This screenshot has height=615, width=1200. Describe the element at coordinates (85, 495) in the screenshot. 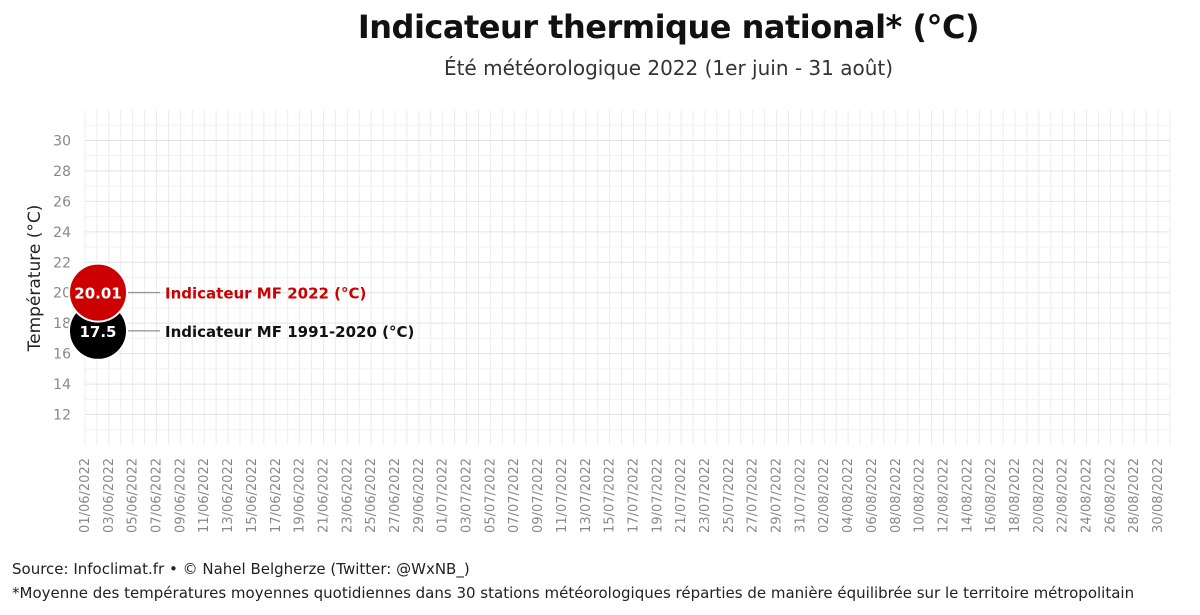

I see `x-tick-label: 01/06/2022` at that location.